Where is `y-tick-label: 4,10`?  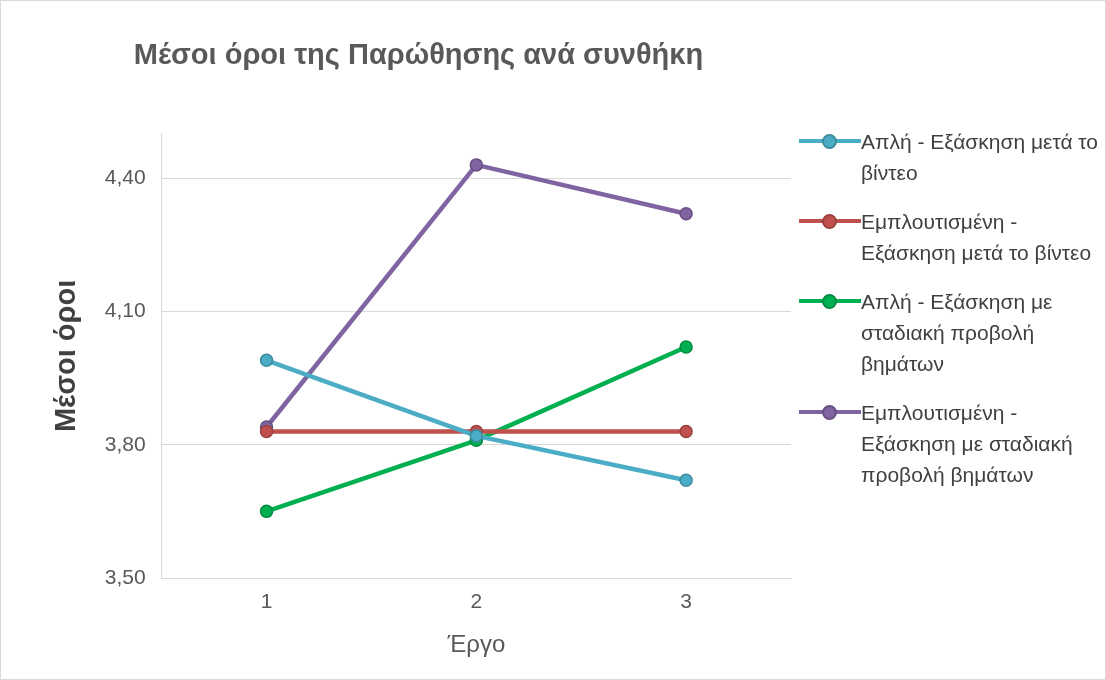
y-tick-label: 4,10 is located at coordinates (125, 310).